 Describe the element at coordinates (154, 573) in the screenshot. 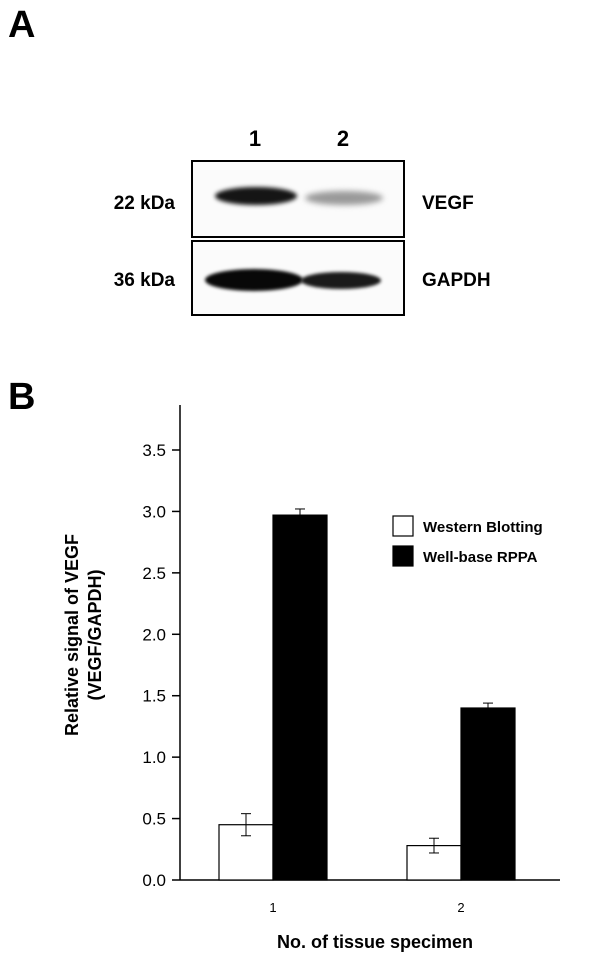

I see `y-tick-label-5: 2.5` at that location.